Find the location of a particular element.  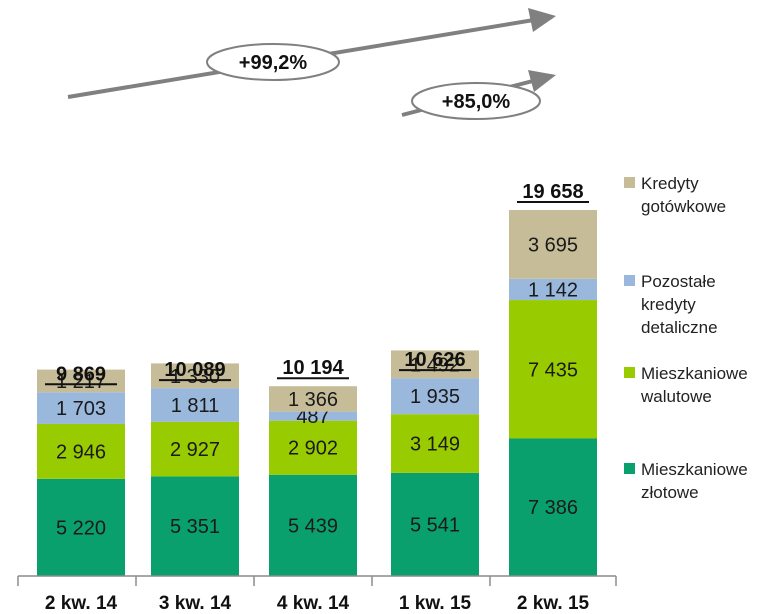

data-label-fx-mortgage: 2 946 is located at coordinates (81, 452).